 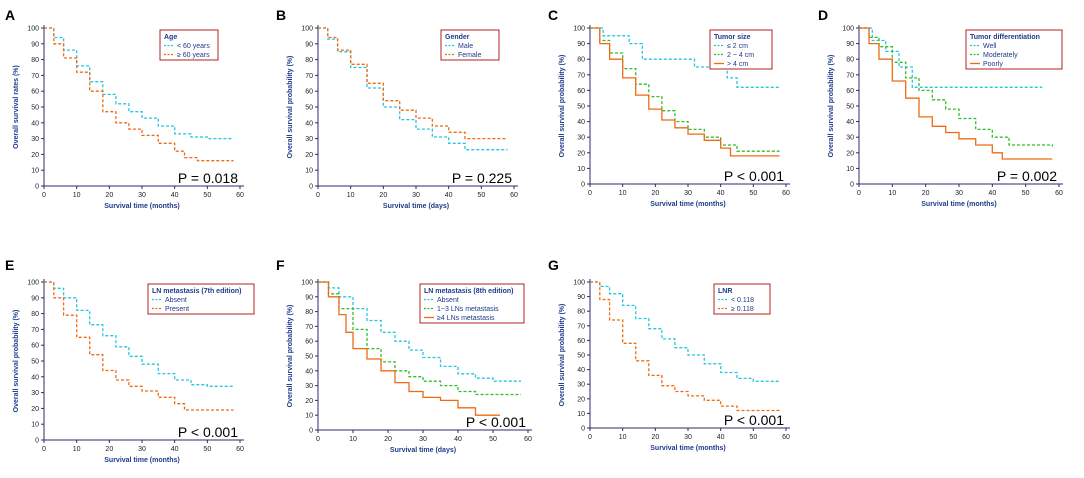 I want to click on x-tick-label-g: 50, so click(x=753, y=437).